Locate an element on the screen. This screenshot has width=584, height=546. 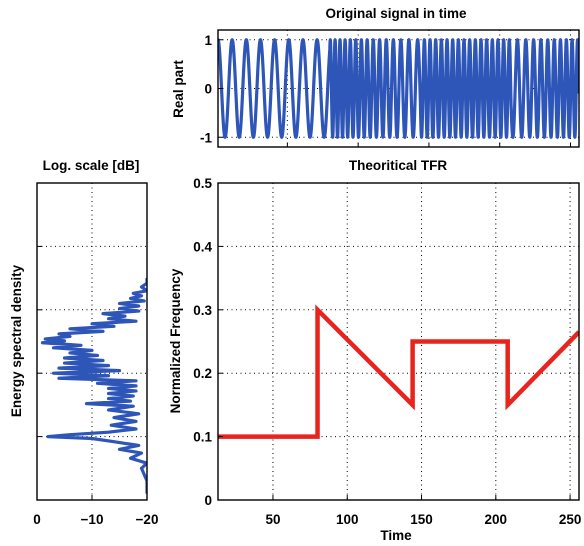
spectrum-xtick-label: −10 is located at coordinates (92, 519).